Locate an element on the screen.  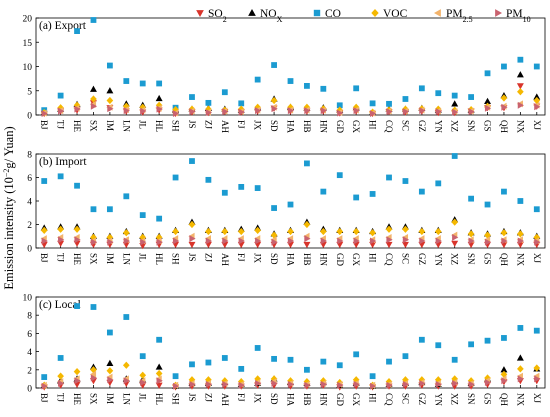
category-label-im: IM is located at coordinates (110, 398).